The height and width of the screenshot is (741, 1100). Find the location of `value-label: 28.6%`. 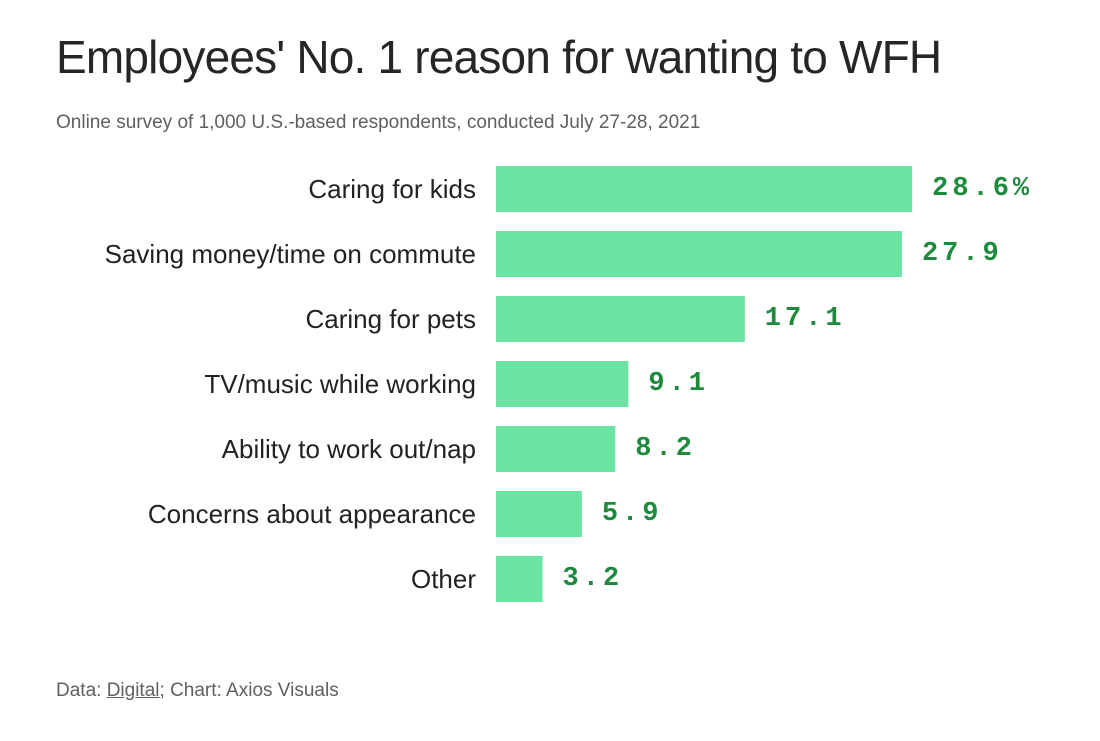

value-label: 28.6% is located at coordinates (982, 189).